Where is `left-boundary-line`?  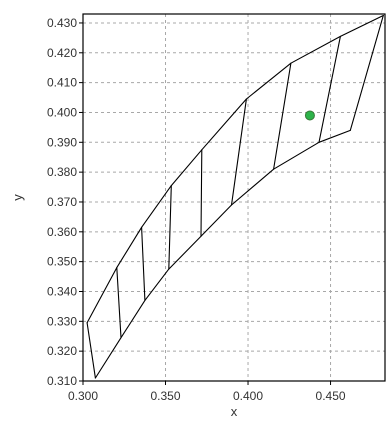 left-boundary-line is located at coordinates (91, 350).